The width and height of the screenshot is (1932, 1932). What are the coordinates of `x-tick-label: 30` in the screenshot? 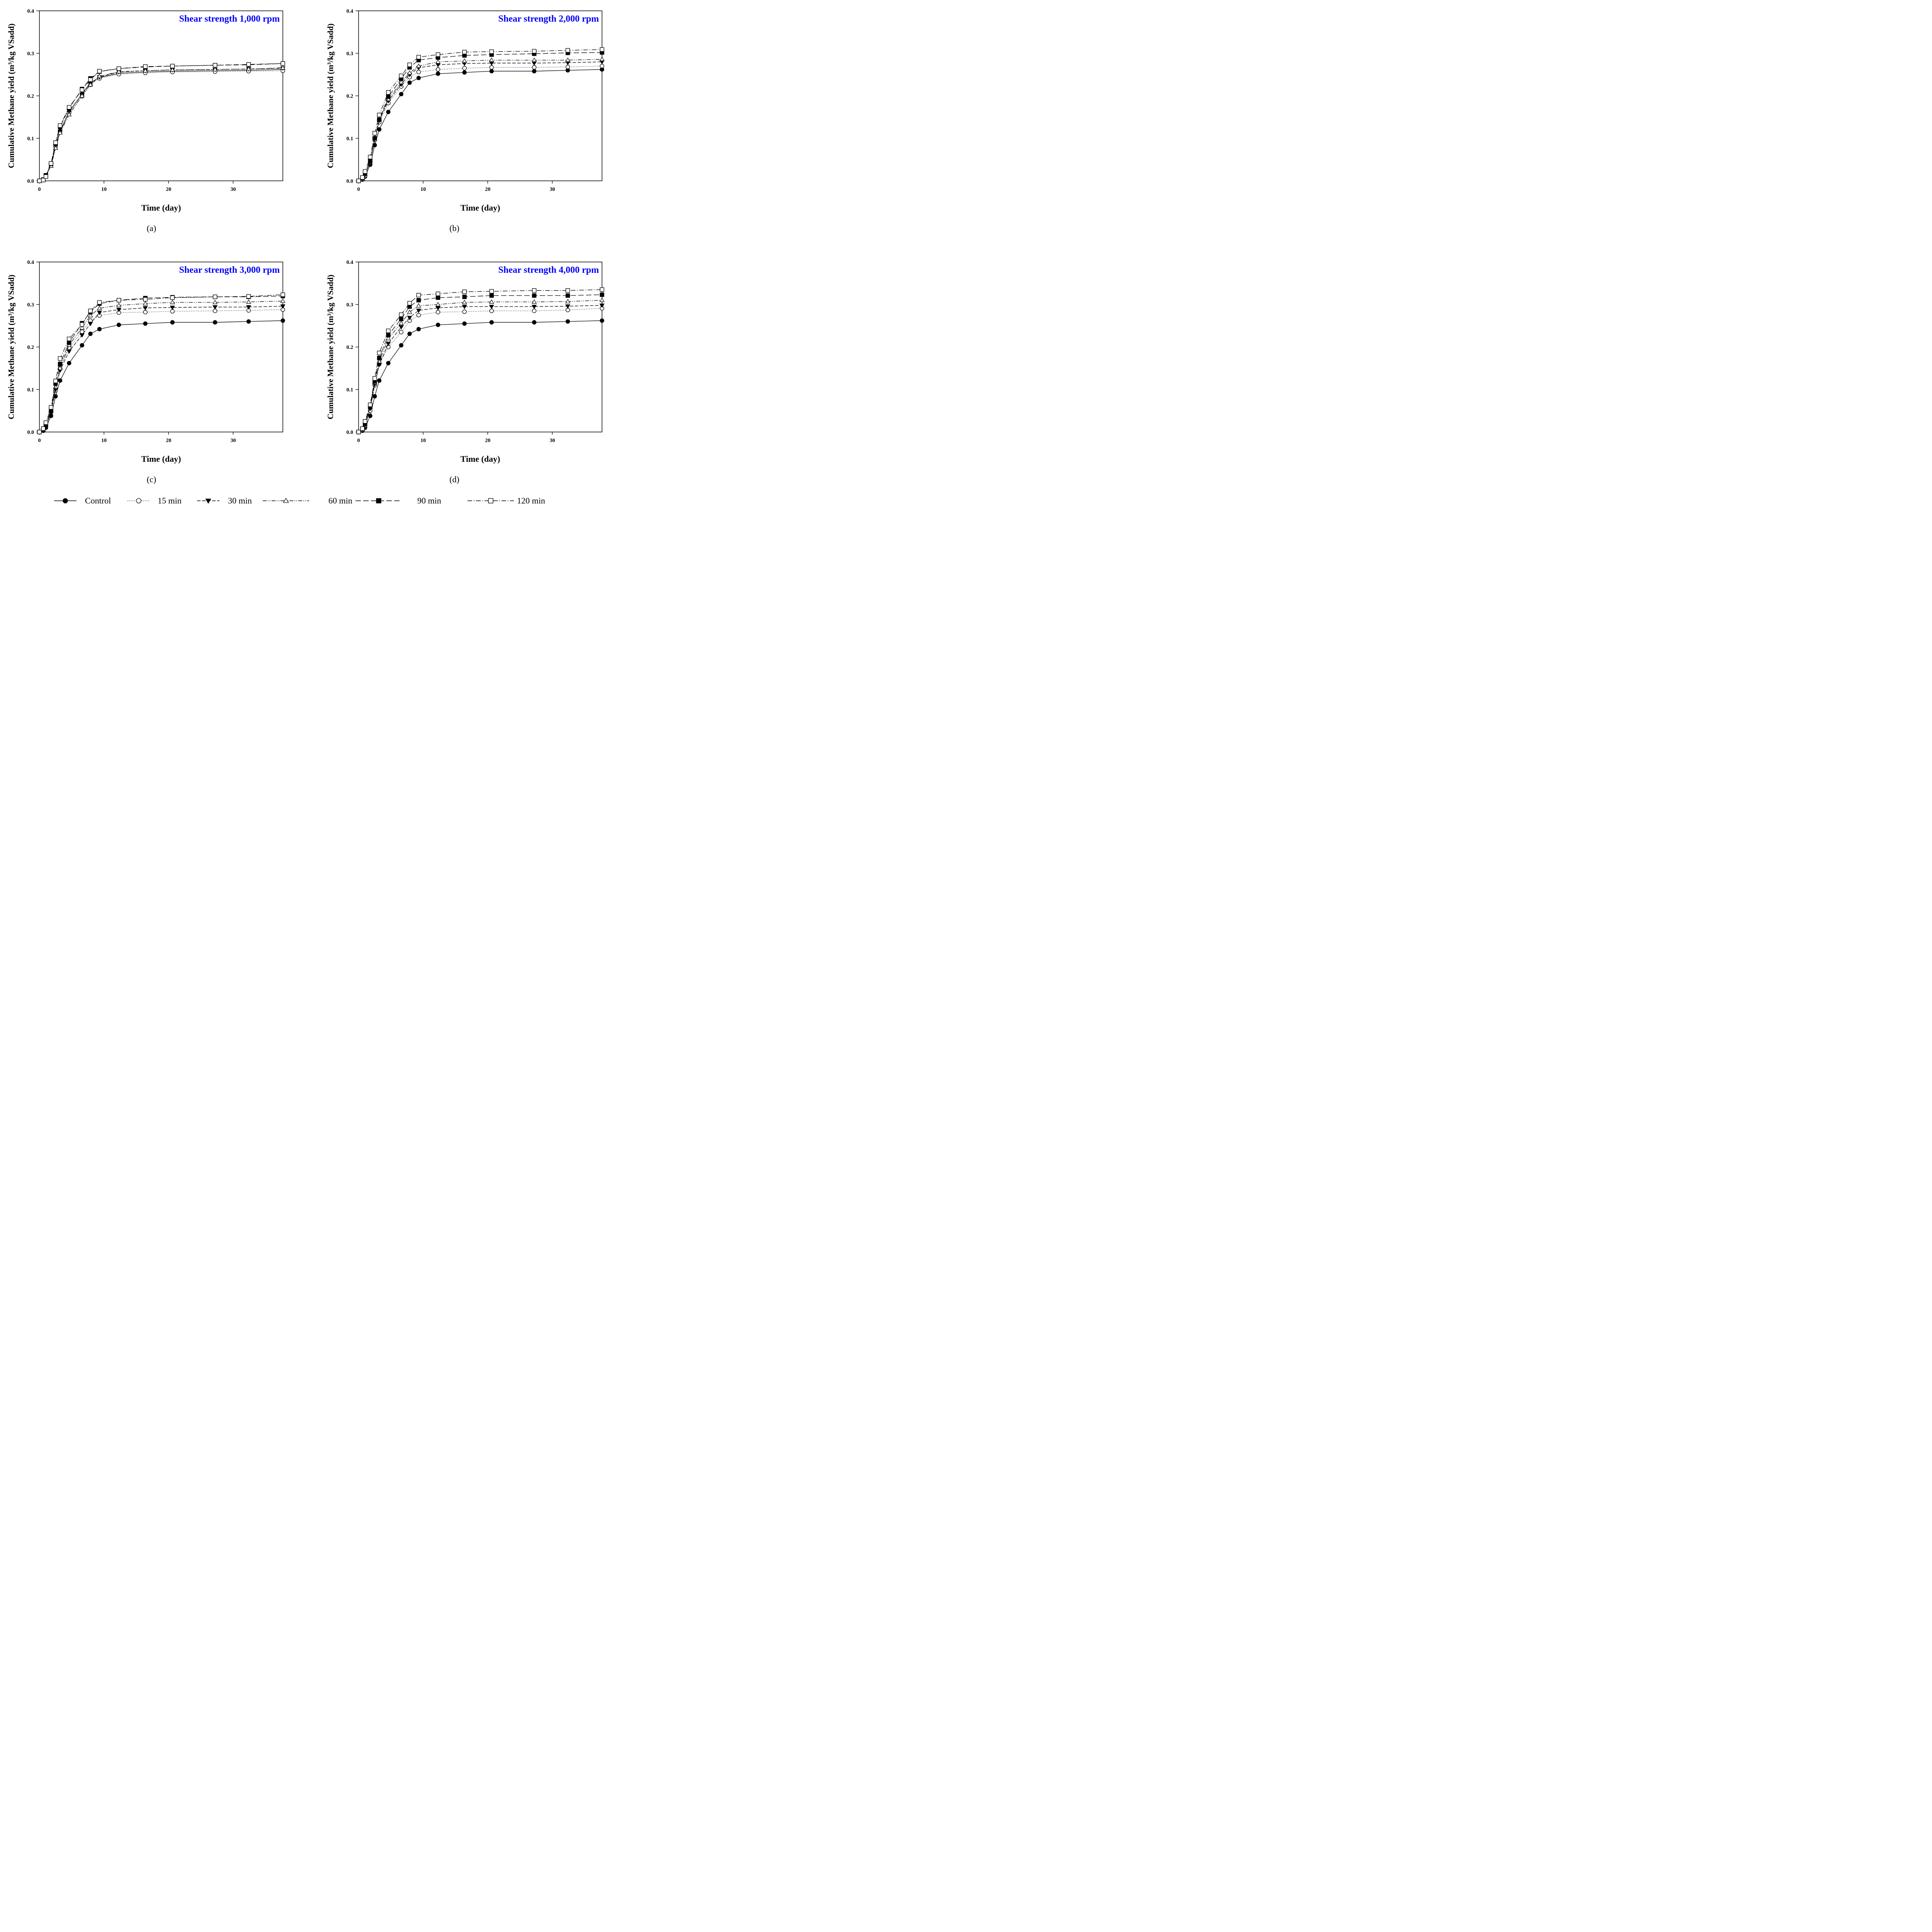 It's located at (233, 190).